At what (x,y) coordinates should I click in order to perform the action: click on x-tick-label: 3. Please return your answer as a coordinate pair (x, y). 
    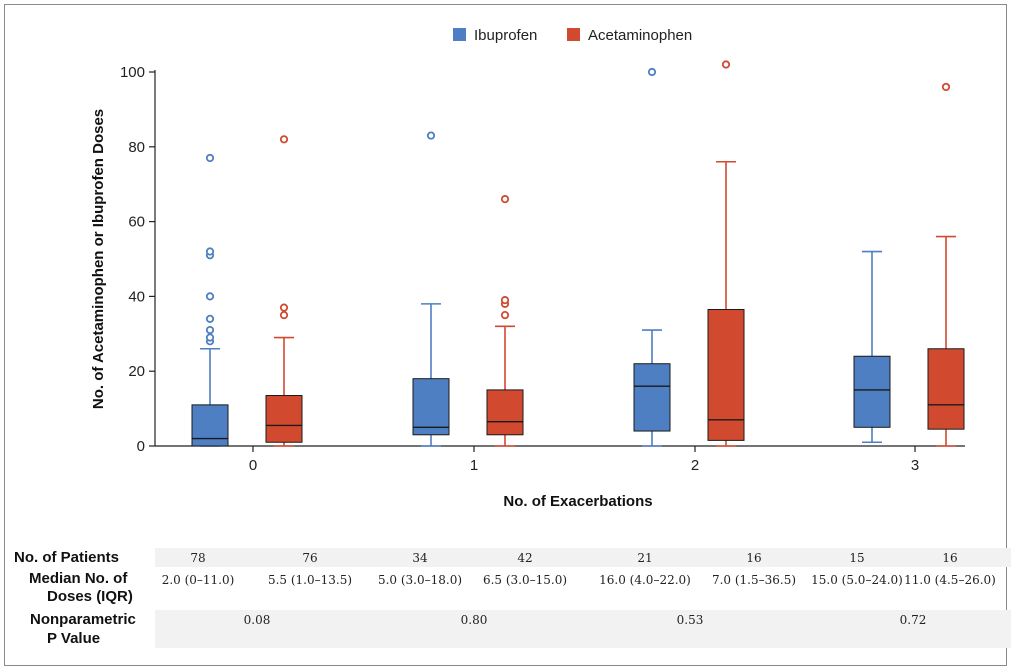
    Looking at the image, I should click on (915, 465).